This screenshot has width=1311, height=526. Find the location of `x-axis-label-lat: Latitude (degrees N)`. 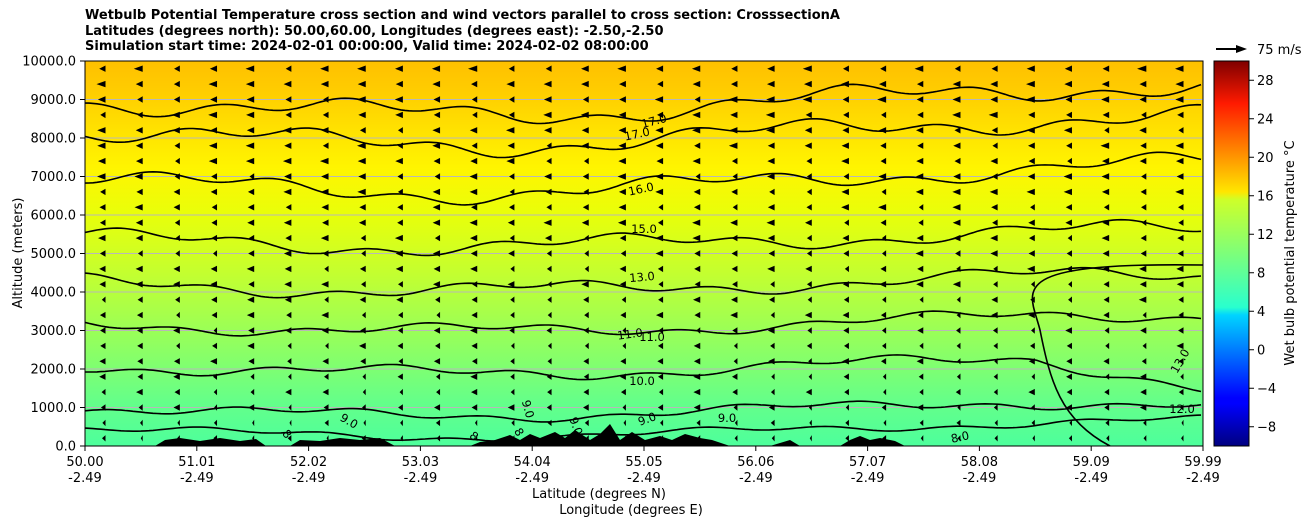

x-axis-label-lat: Latitude (degrees N) is located at coordinates (599, 494).